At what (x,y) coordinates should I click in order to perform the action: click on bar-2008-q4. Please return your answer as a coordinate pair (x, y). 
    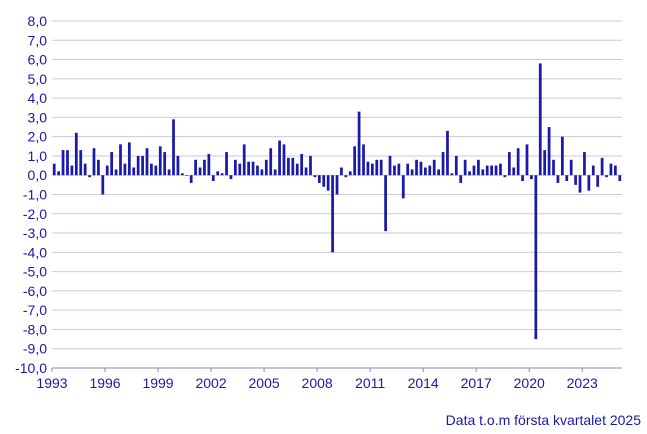
    Looking at the image, I should click on (332, 214).